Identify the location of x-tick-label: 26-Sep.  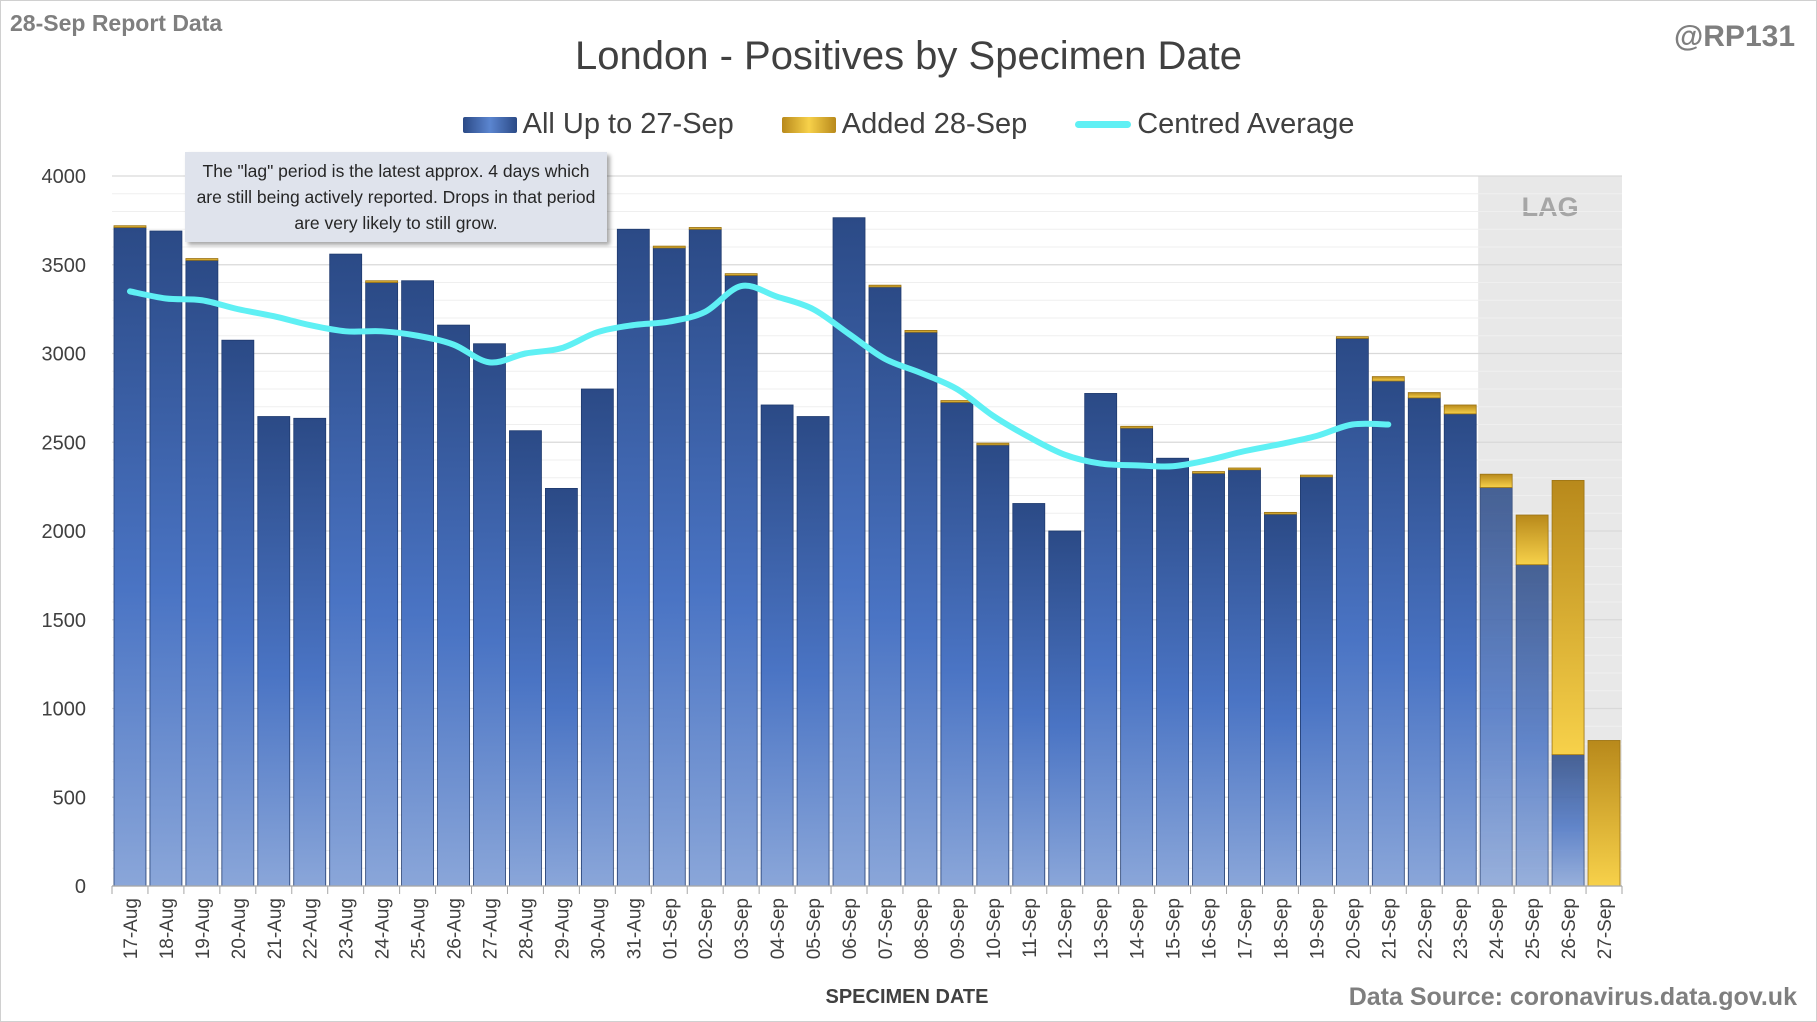
(1569, 928).